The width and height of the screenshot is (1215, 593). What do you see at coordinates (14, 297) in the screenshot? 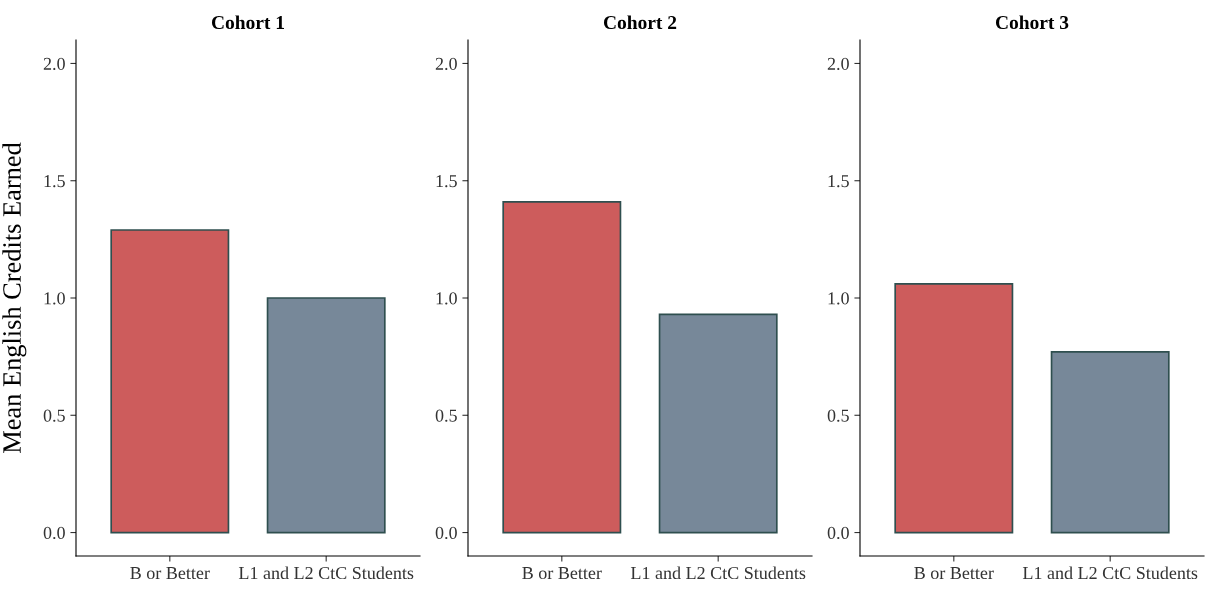
I see `y-axis-title: Mean English Credits Earned` at bounding box center [14, 297].